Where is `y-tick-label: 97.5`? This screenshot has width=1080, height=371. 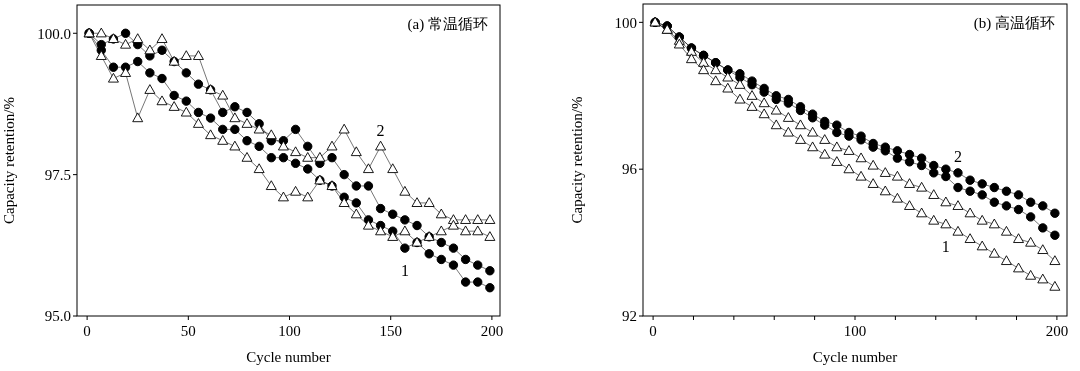
y-tick-label: 97.5 is located at coordinates (57, 174).